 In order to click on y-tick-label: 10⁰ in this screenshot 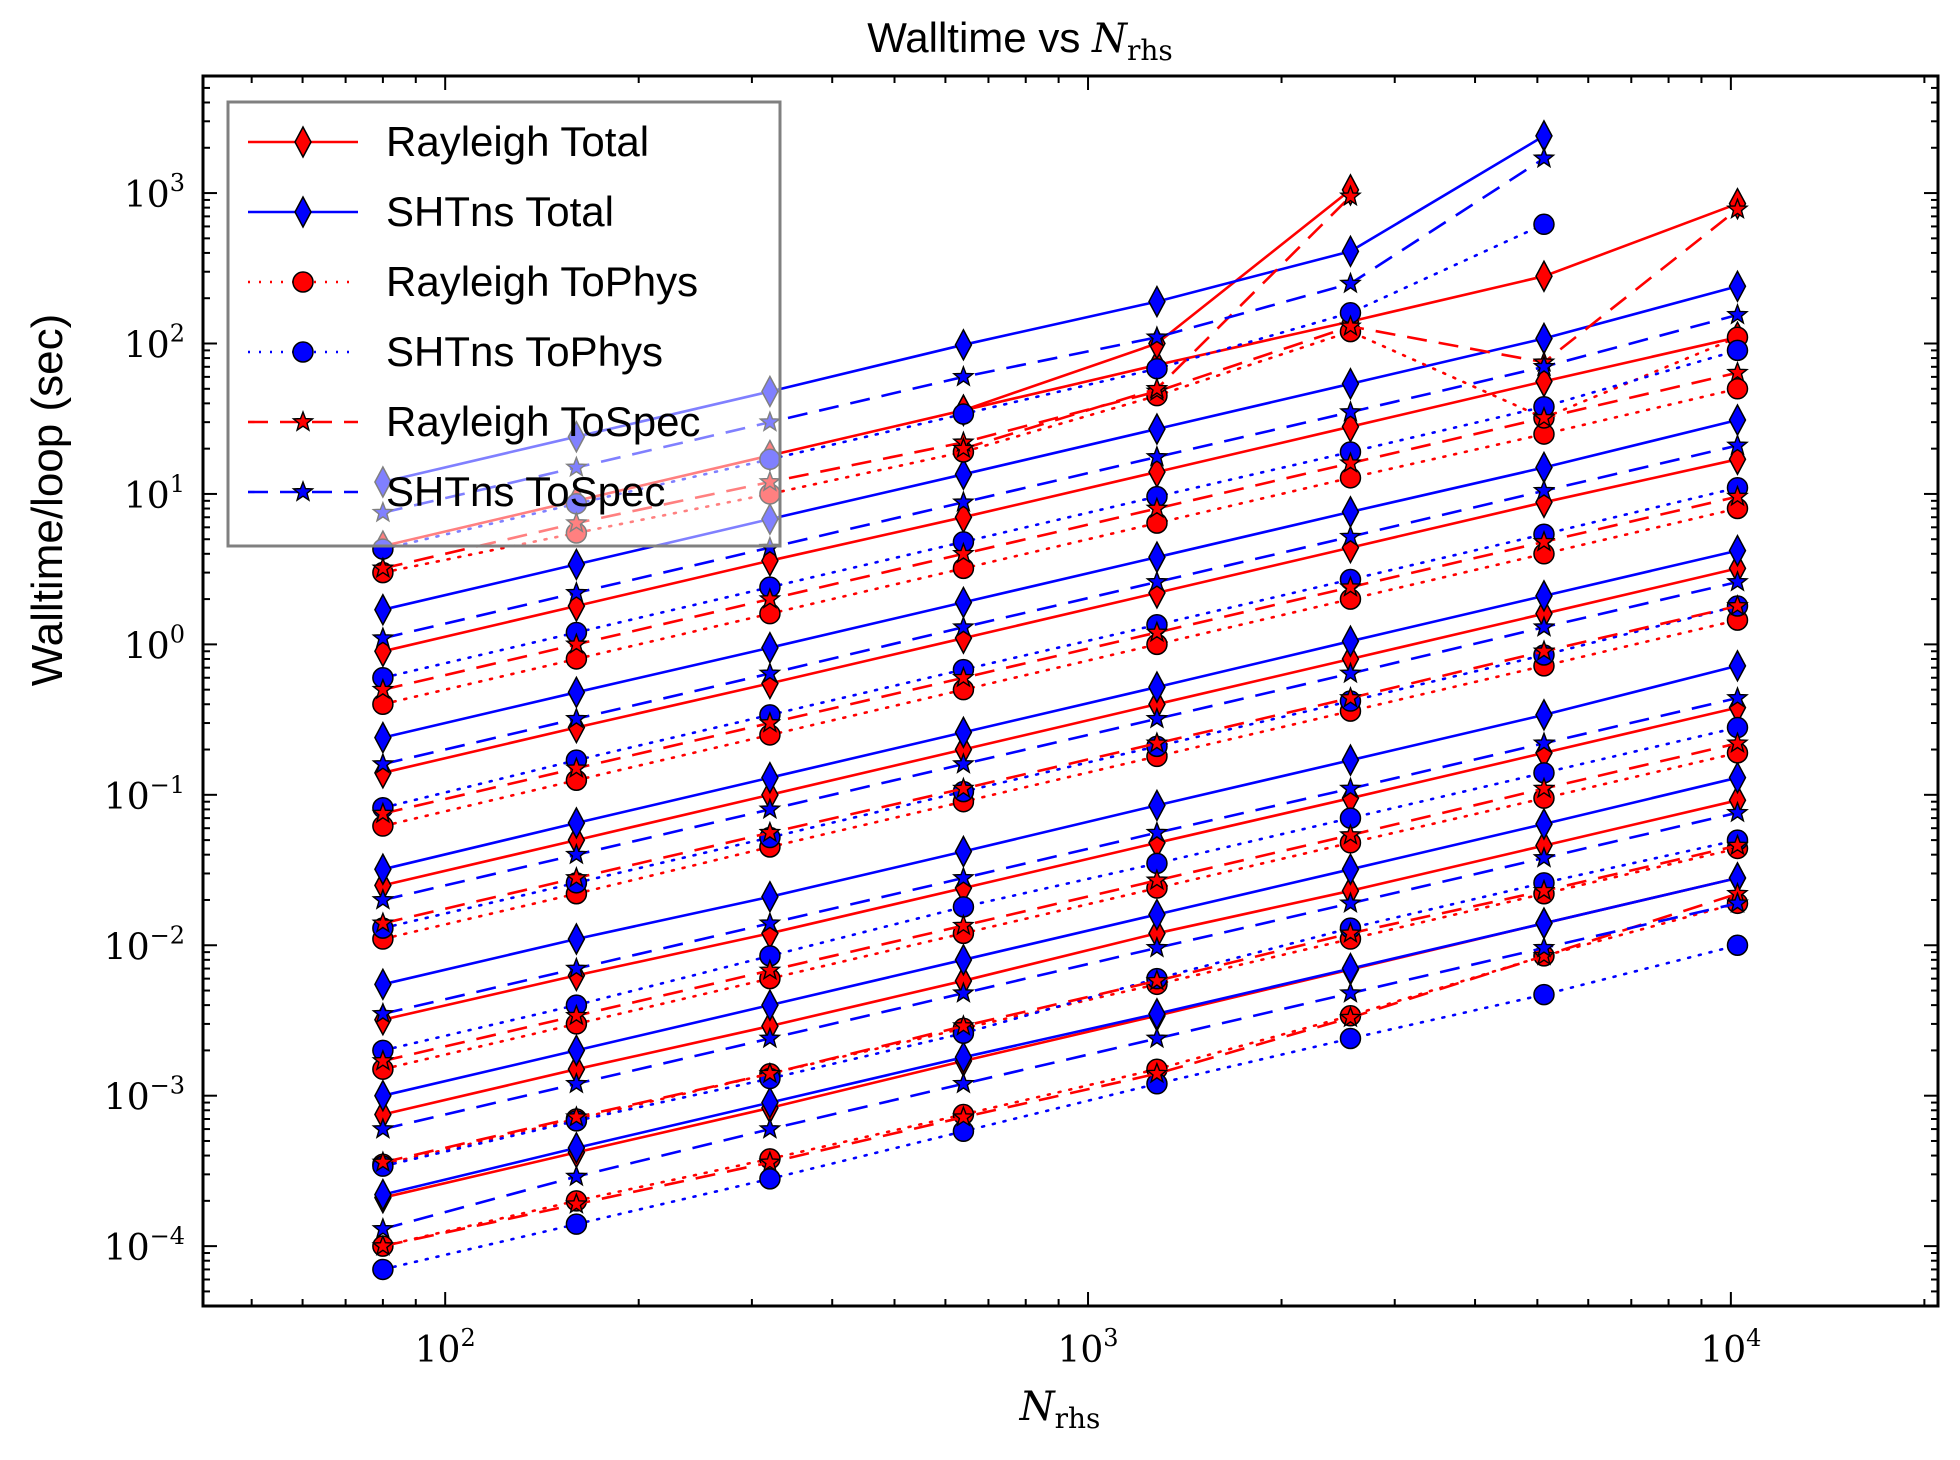, I will do `click(154, 643)`.